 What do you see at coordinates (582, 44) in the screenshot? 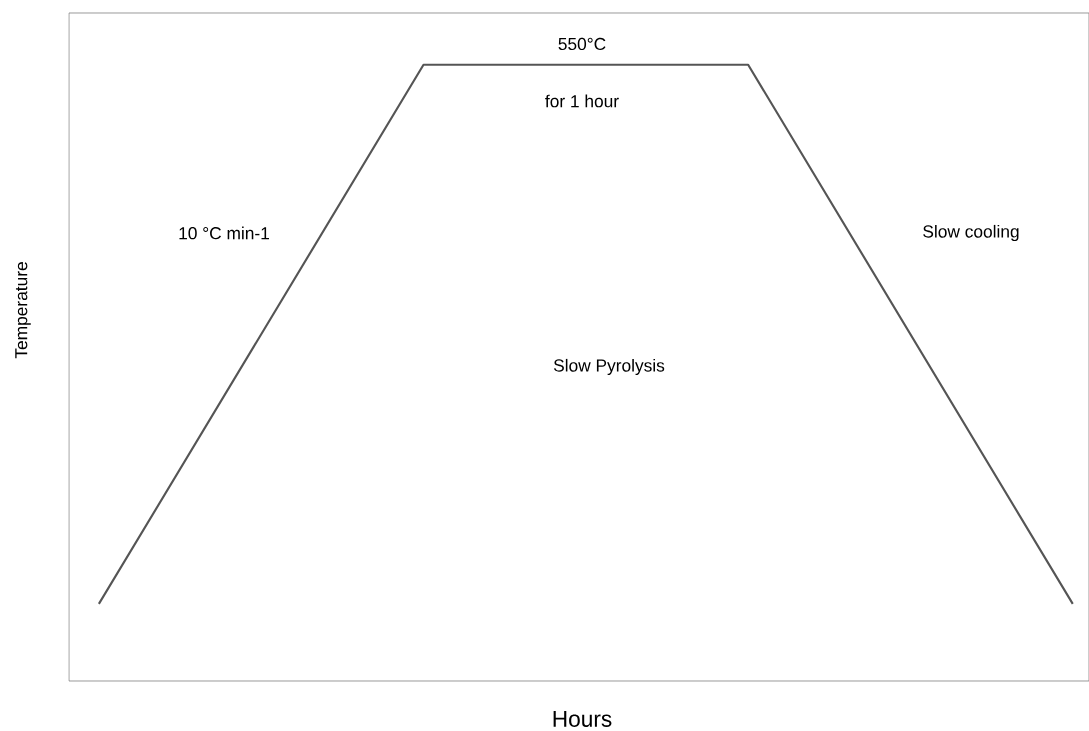
I see `text: 550°C` at bounding box center [582, 44].